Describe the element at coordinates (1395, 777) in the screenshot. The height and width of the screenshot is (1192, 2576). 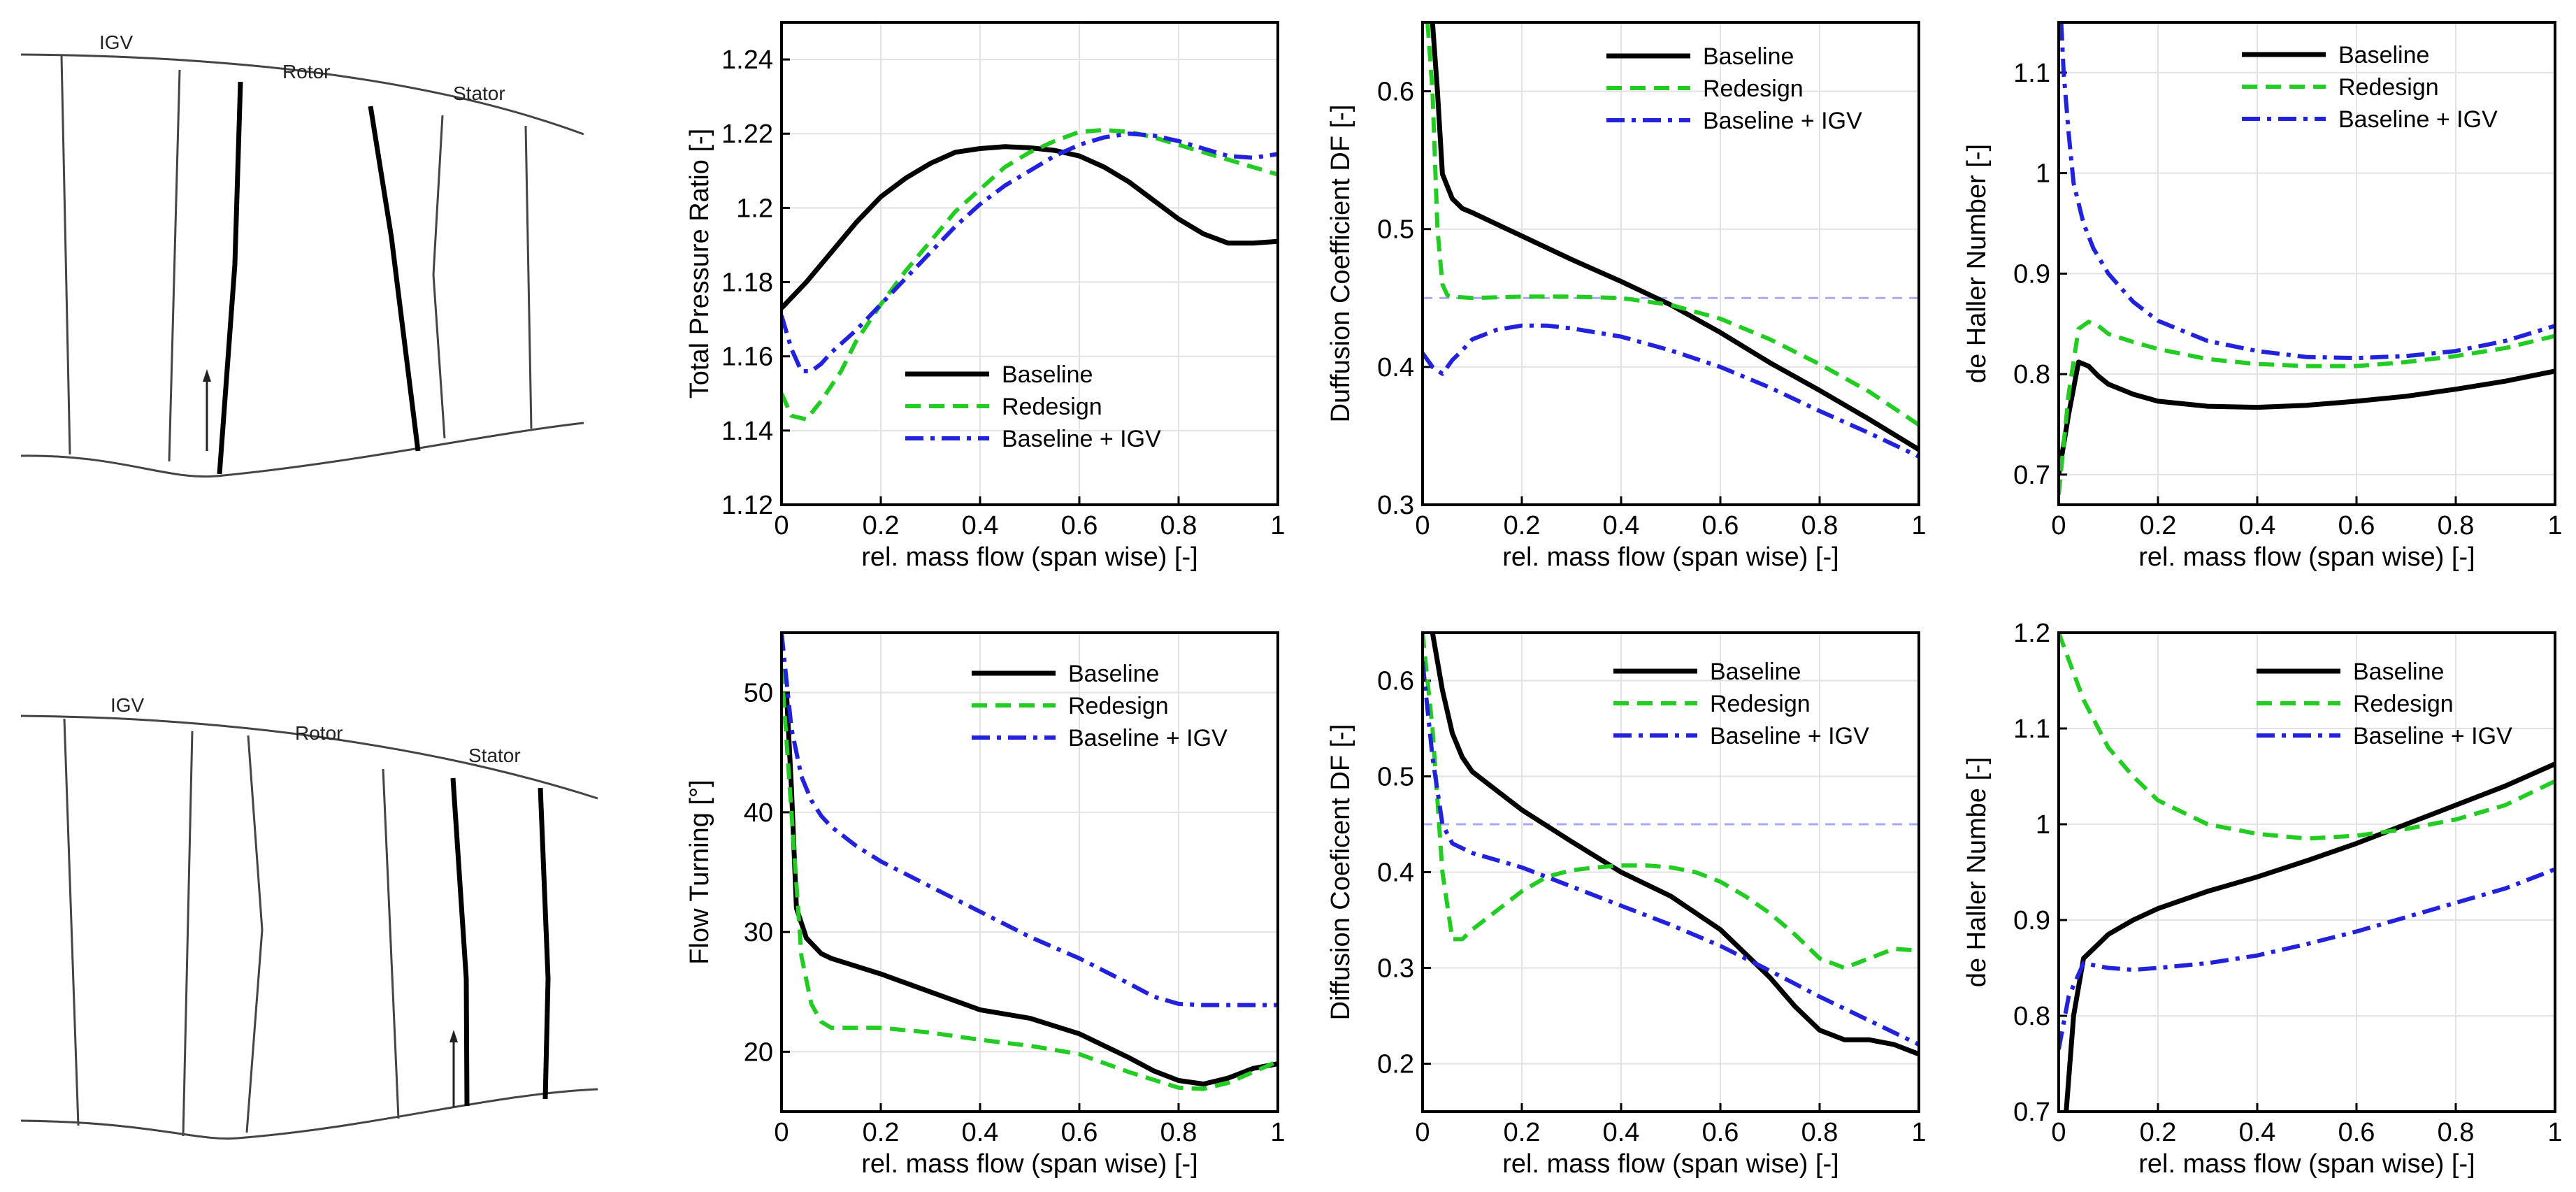
I see `y-tick-label: 0.5` at that location.